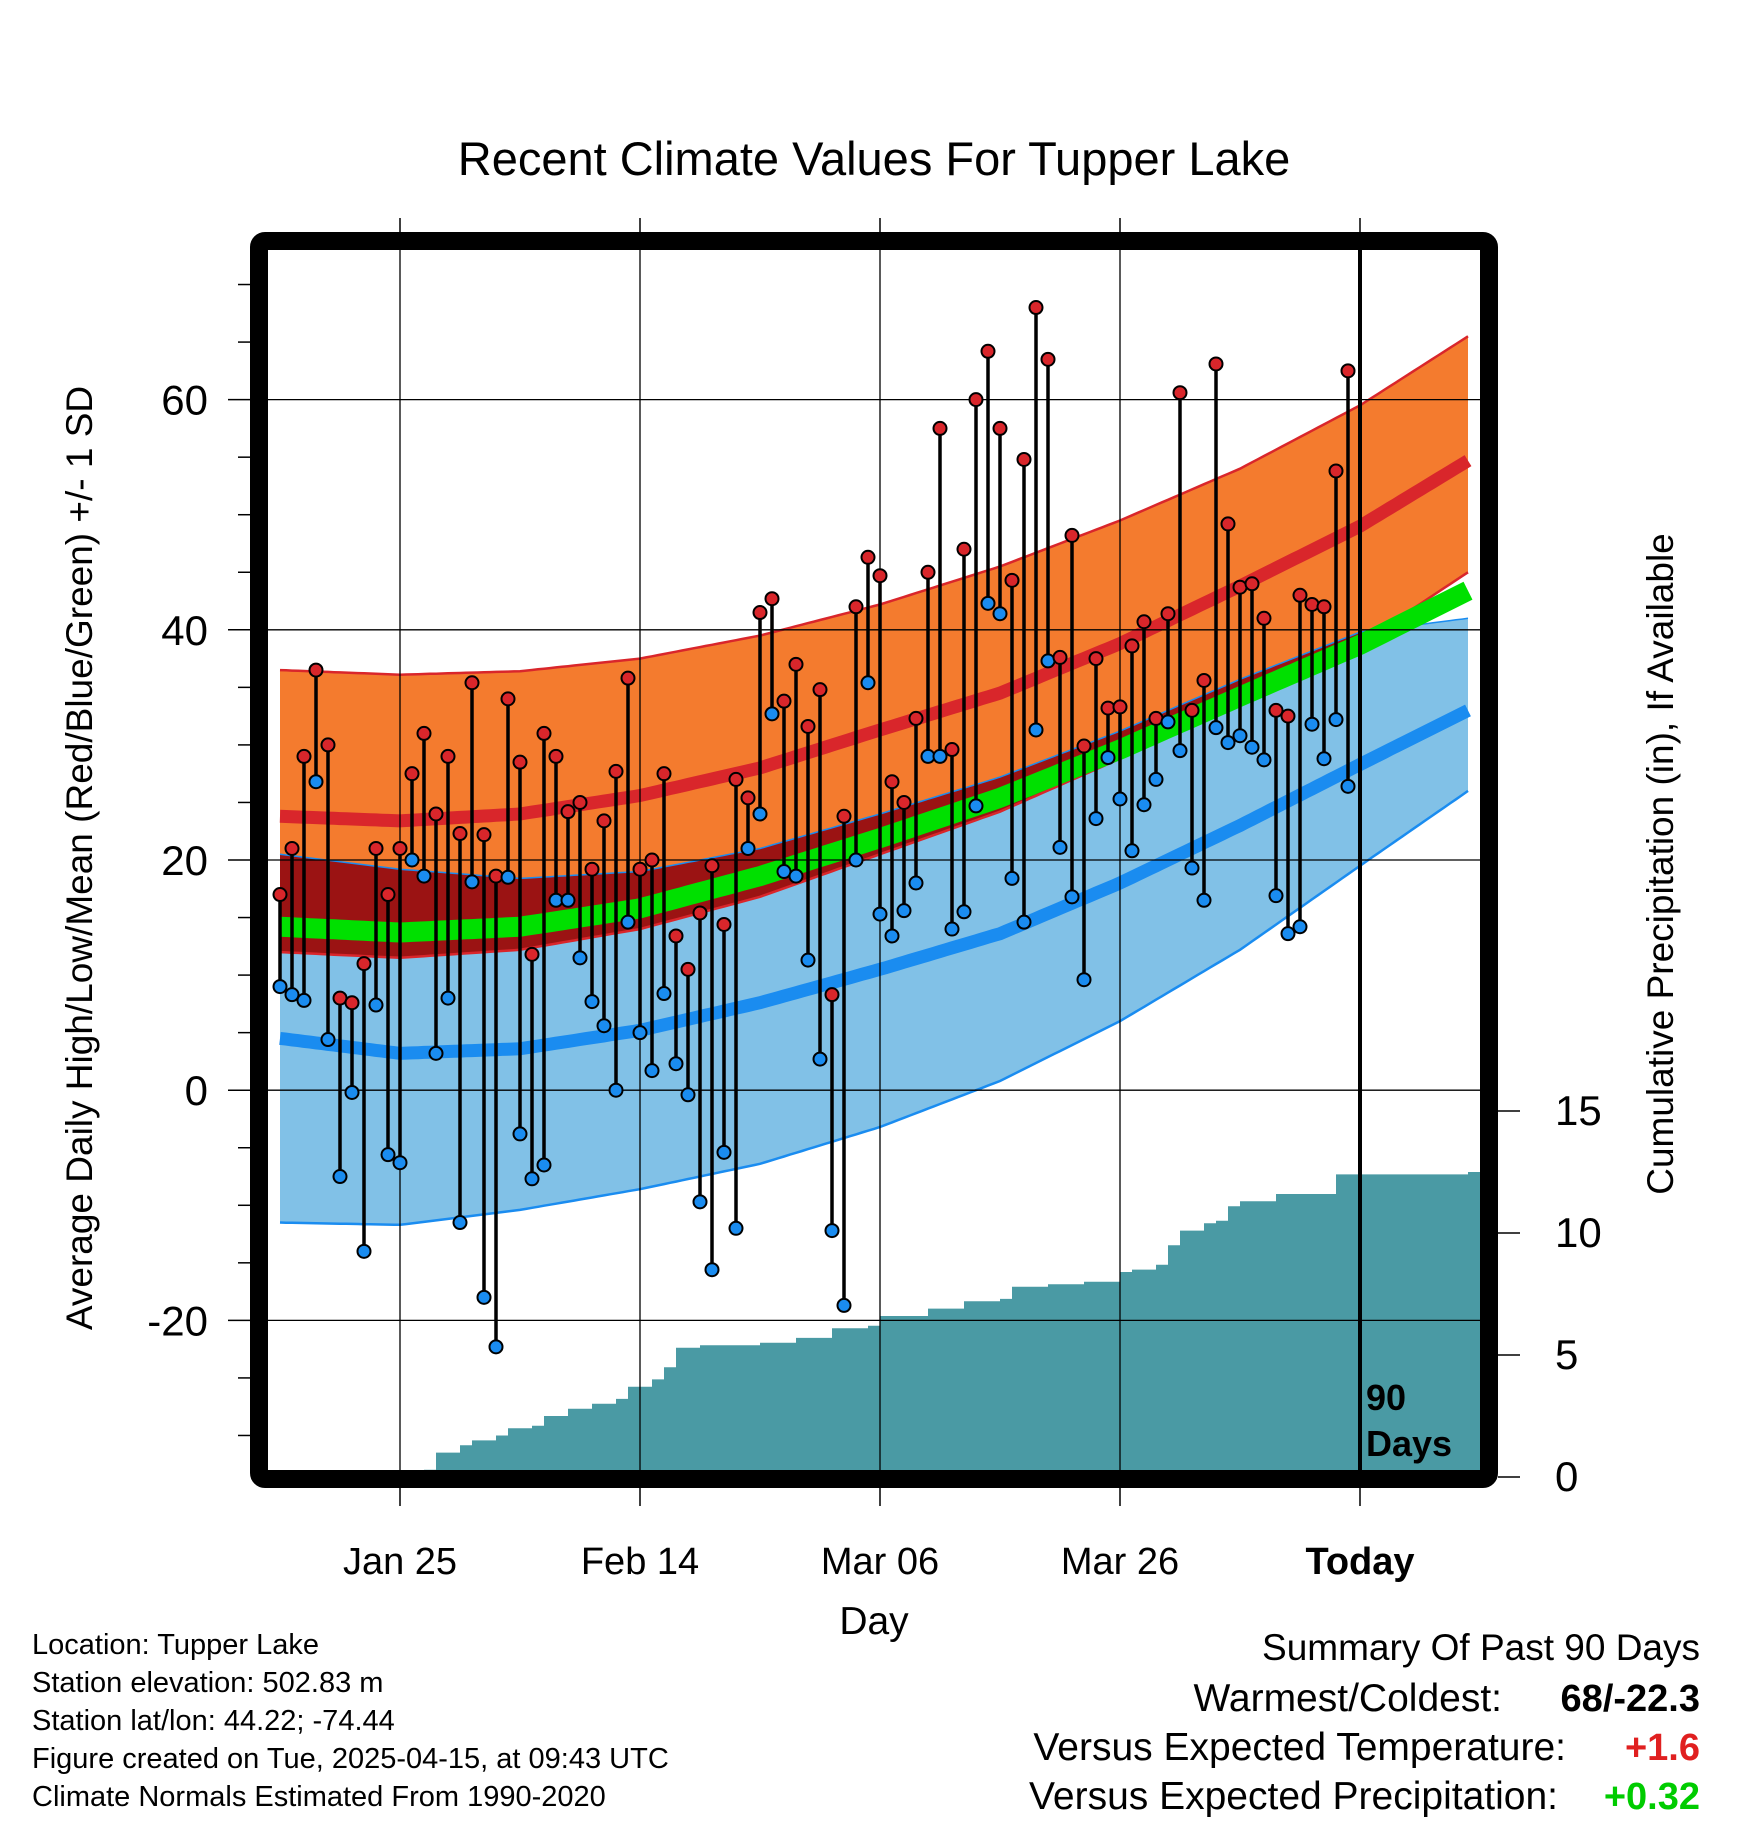 This screenshot has width=1748, height=1828. I want to click on normal-mean-line, so click(876, 762).